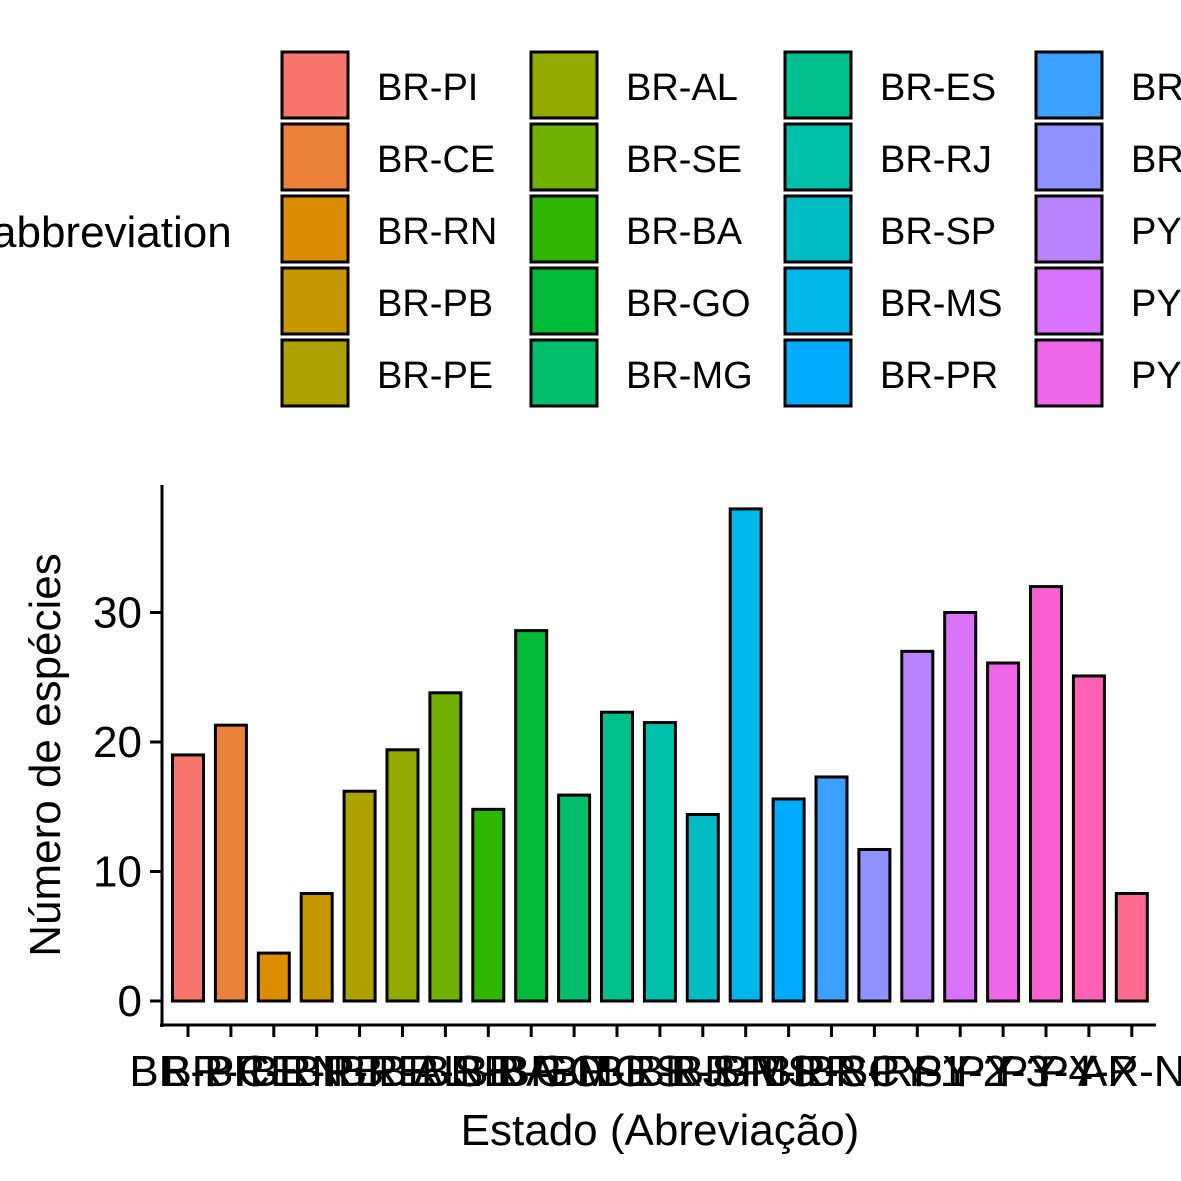  I want to click on bar-br-ms, so click(745, 755).